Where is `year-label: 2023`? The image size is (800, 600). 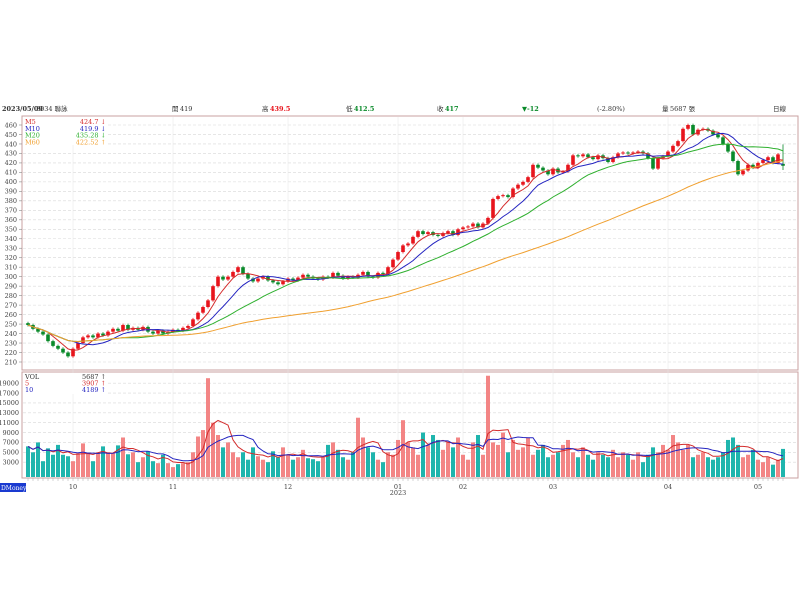 year-label: 2023 is located at coordinates (398, 493).